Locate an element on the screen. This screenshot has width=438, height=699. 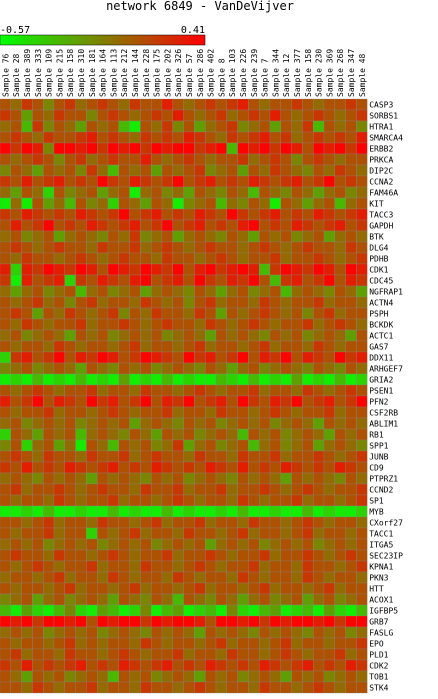
row-label: JUNB is located at coordinates (378, 457).